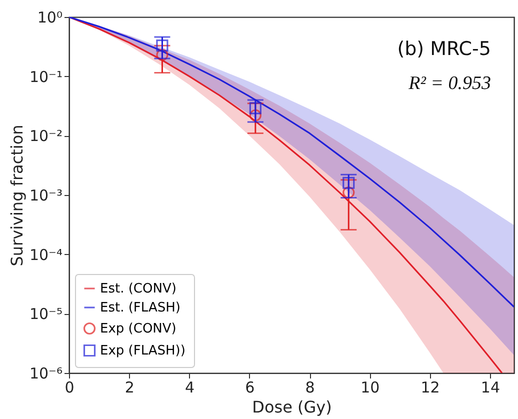 Image resolution: width=518 pixels, height=419 pixels. What do you see at coordinates (140, 308) in the screenshot?
I see `legend-label: Est. (FLASH)` at bounding box center [140, 308].